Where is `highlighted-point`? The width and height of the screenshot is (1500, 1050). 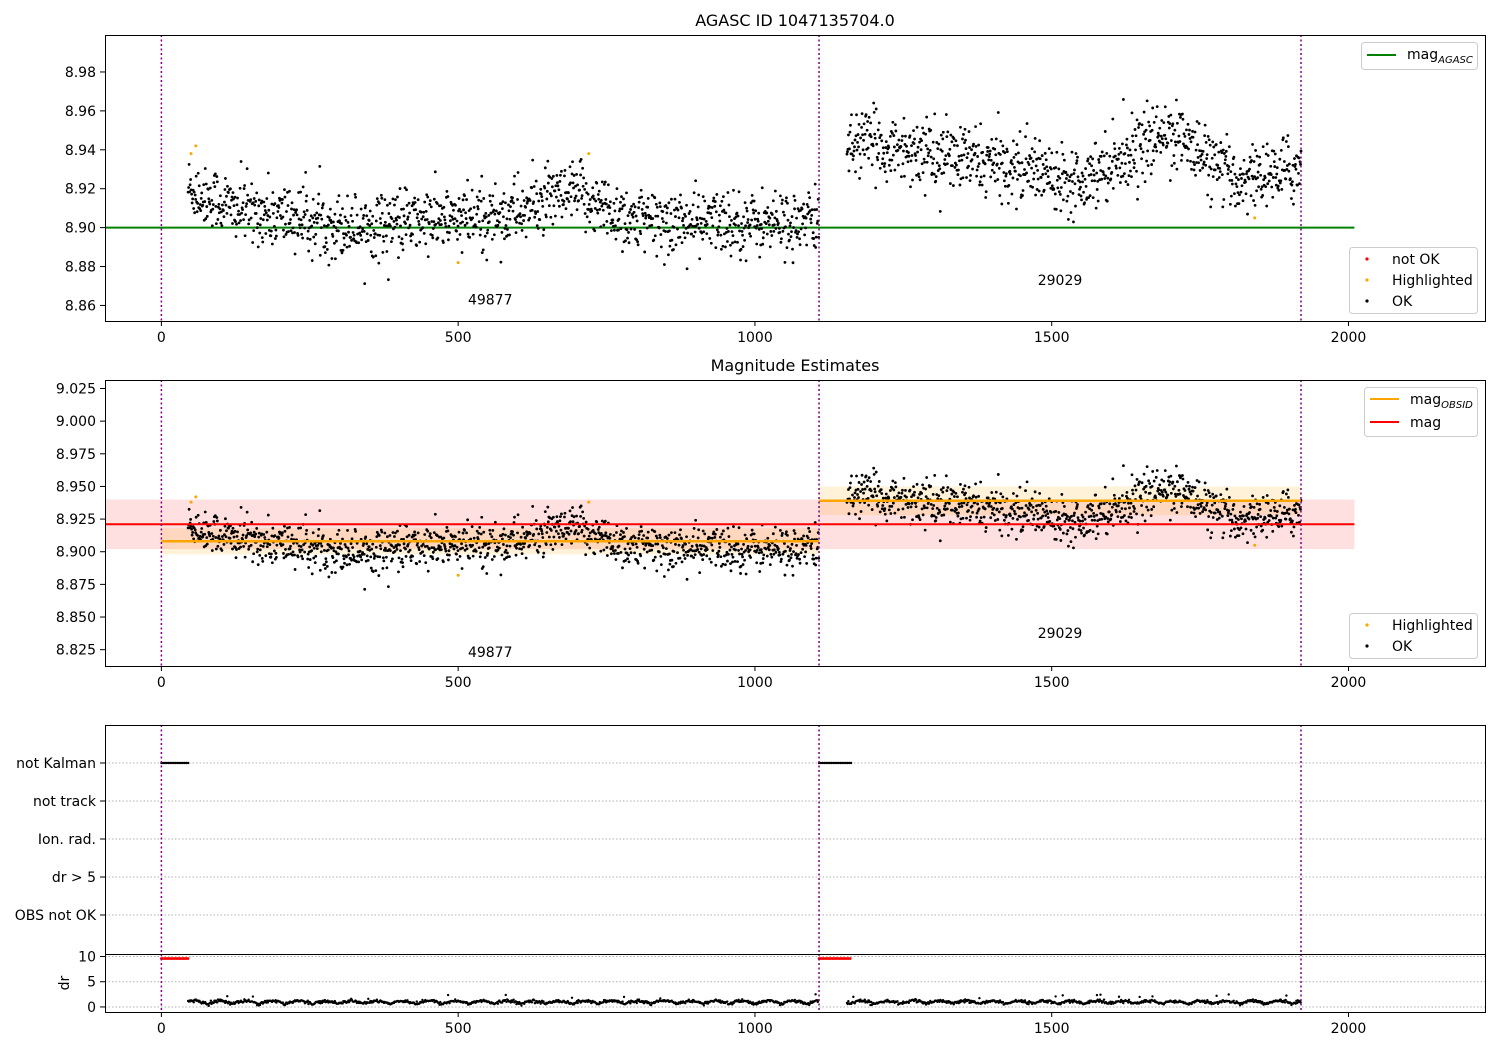 highlighted-point is located at coordinates (196, 146).